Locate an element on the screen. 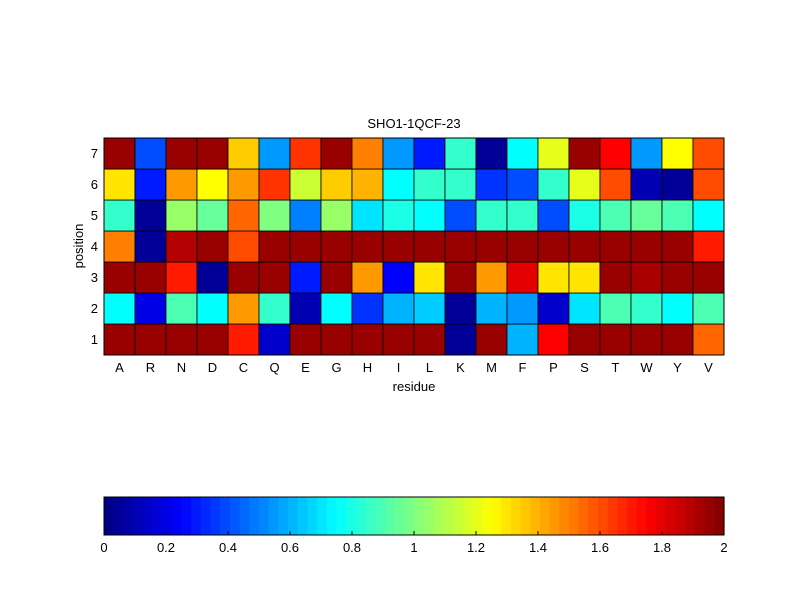 The width and height of the screenshot is (800, 600). x-tick-label: N is located at coordinates (181, 367).